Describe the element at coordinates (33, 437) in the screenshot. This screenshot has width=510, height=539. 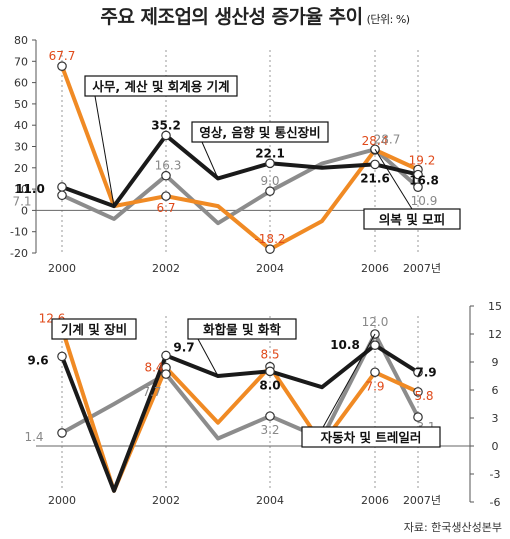
I see `data-label: 1.4` at that location.